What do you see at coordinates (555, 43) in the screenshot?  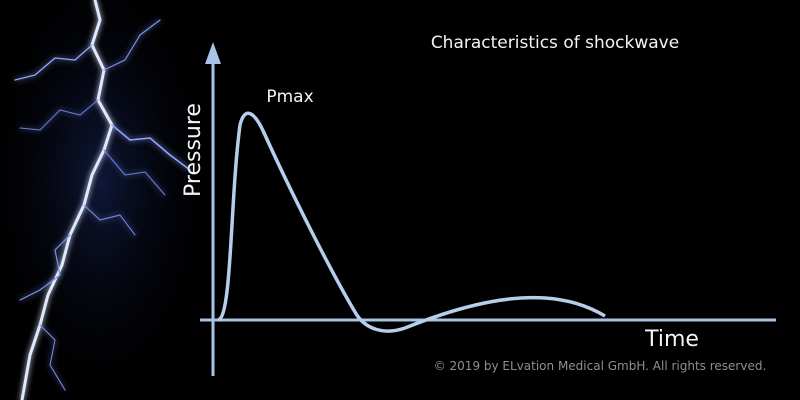 I see `title: Characteristics of shockwave` at bounding box center [555, 43].